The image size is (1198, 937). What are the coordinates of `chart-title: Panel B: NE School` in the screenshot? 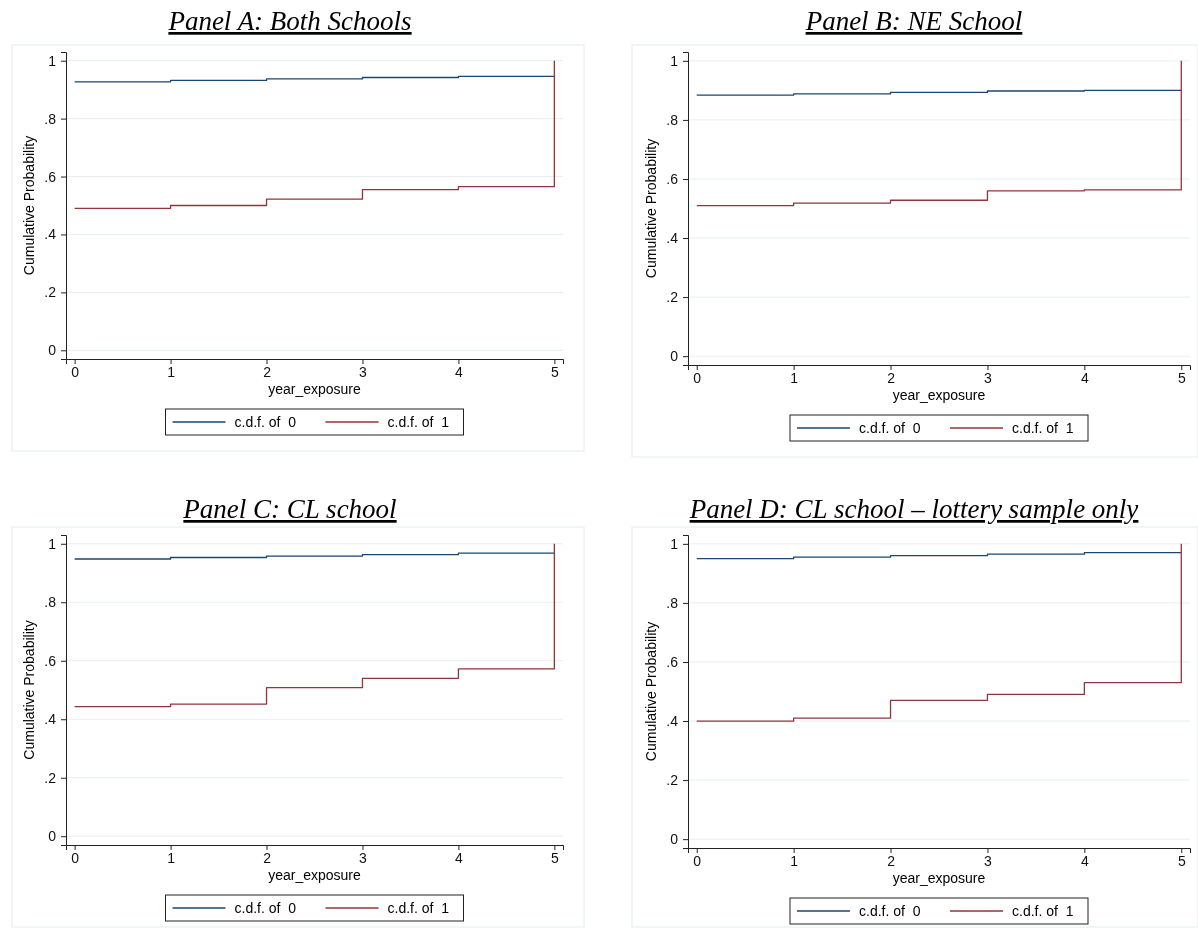 It's located at (913, 21).